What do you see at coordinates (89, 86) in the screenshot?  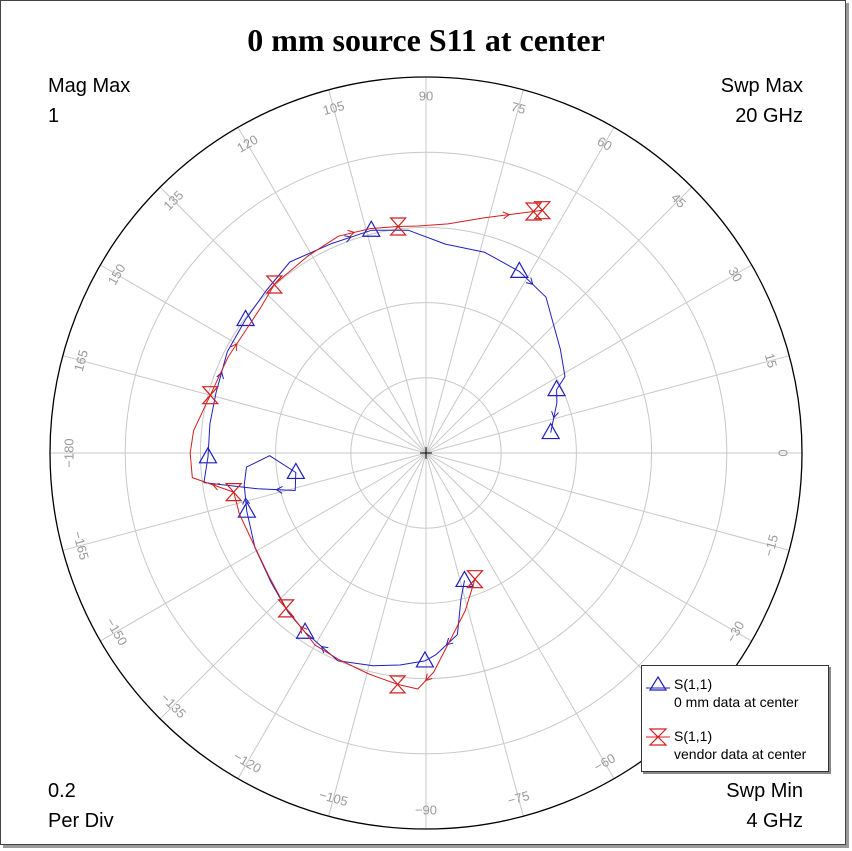 I see `mag-max-label: Mag Max` at bounding box center [89, 86].